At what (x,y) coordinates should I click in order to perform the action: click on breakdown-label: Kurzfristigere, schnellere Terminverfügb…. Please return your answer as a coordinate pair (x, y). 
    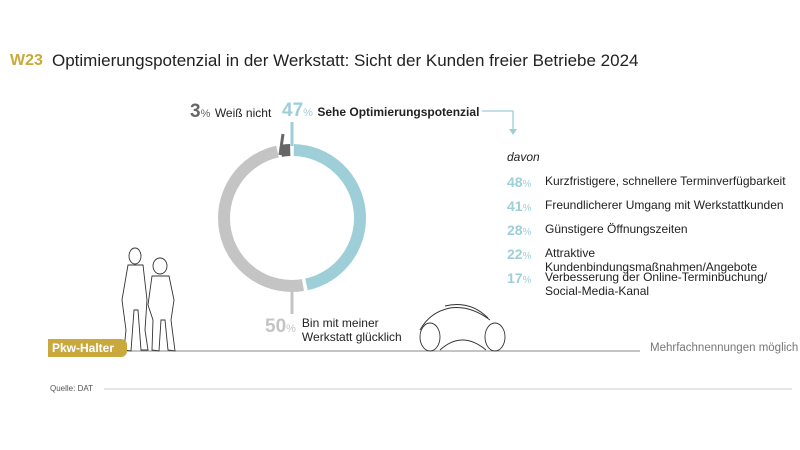
    Looking at the image, I should click on (665, 181).